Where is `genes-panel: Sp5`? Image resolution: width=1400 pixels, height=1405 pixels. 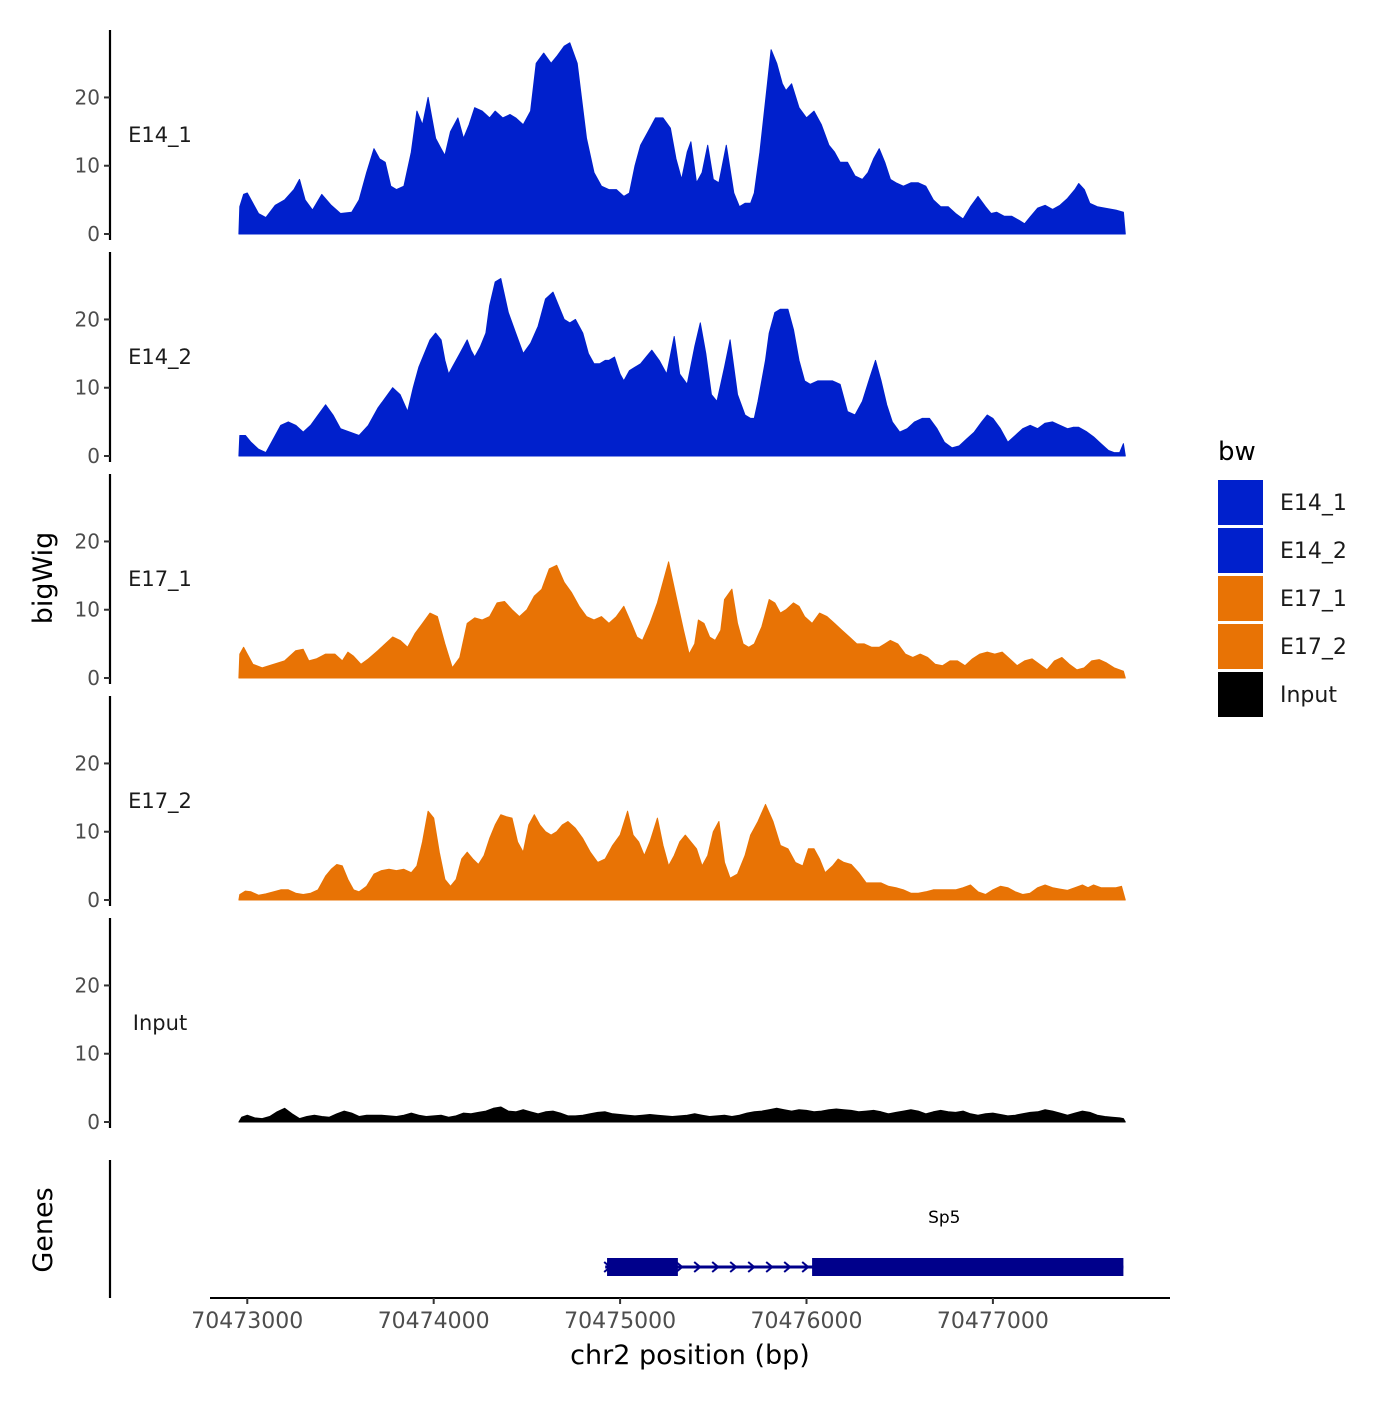
genes-panel: Sp5 is located at coordinates (616, 1229).